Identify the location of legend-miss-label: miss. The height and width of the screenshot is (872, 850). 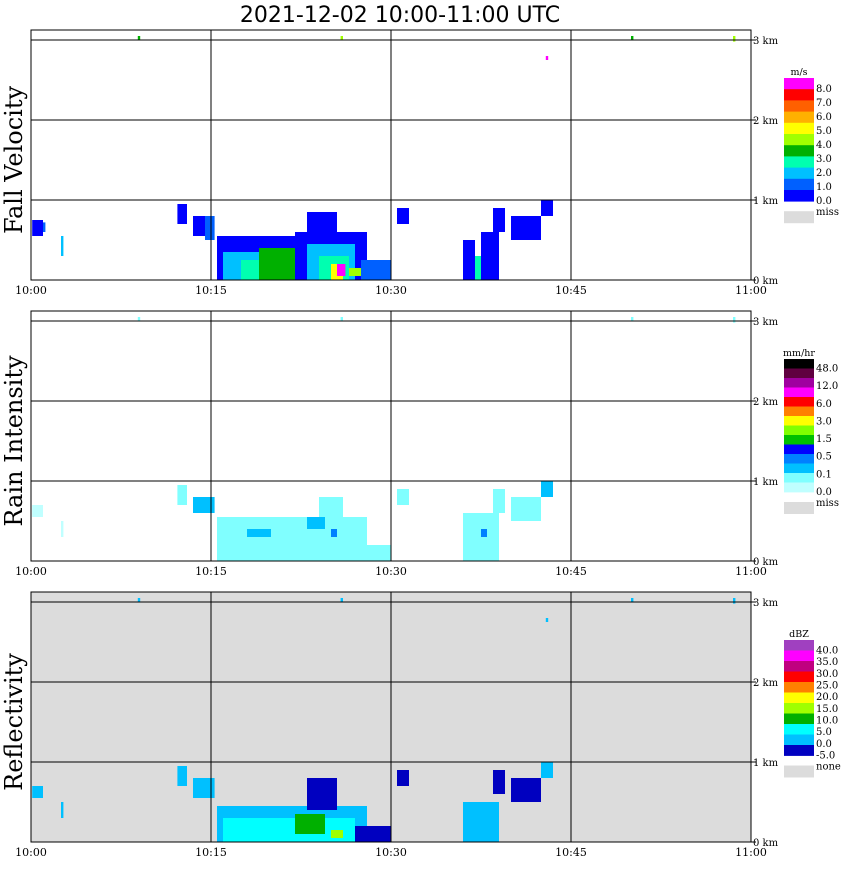
(827, 212).